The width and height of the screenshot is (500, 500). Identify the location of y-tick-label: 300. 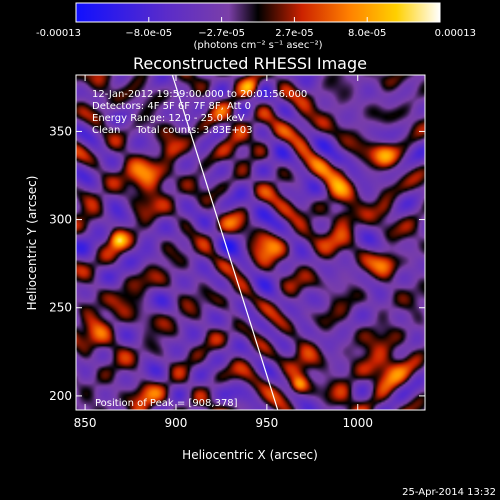
(60, 220).